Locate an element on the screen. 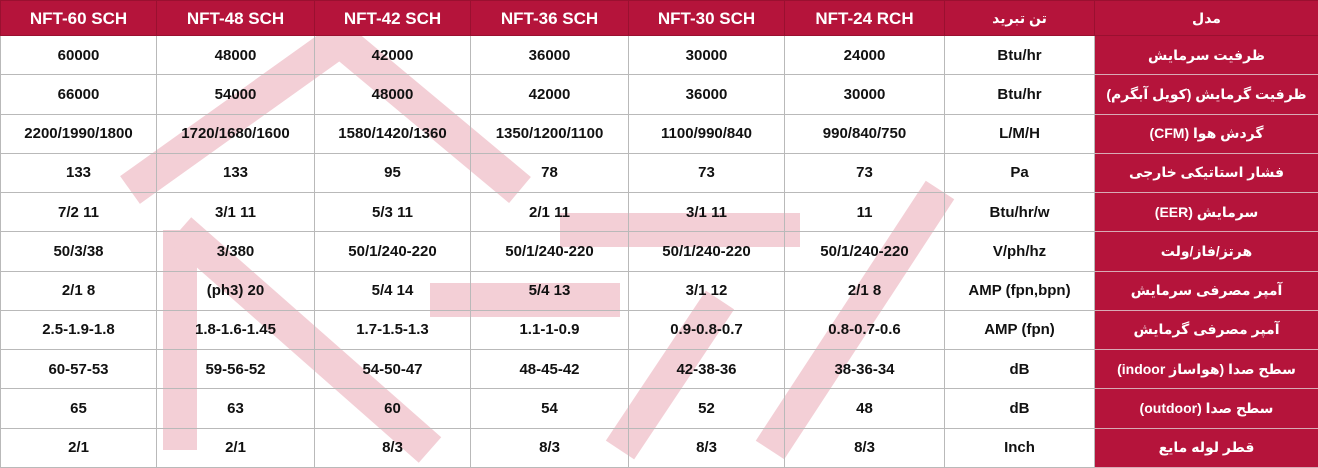 Image resolution: width=1318 pixels, height=468 pixels. table-cell: 54000 is located at coordinates (235, 94).